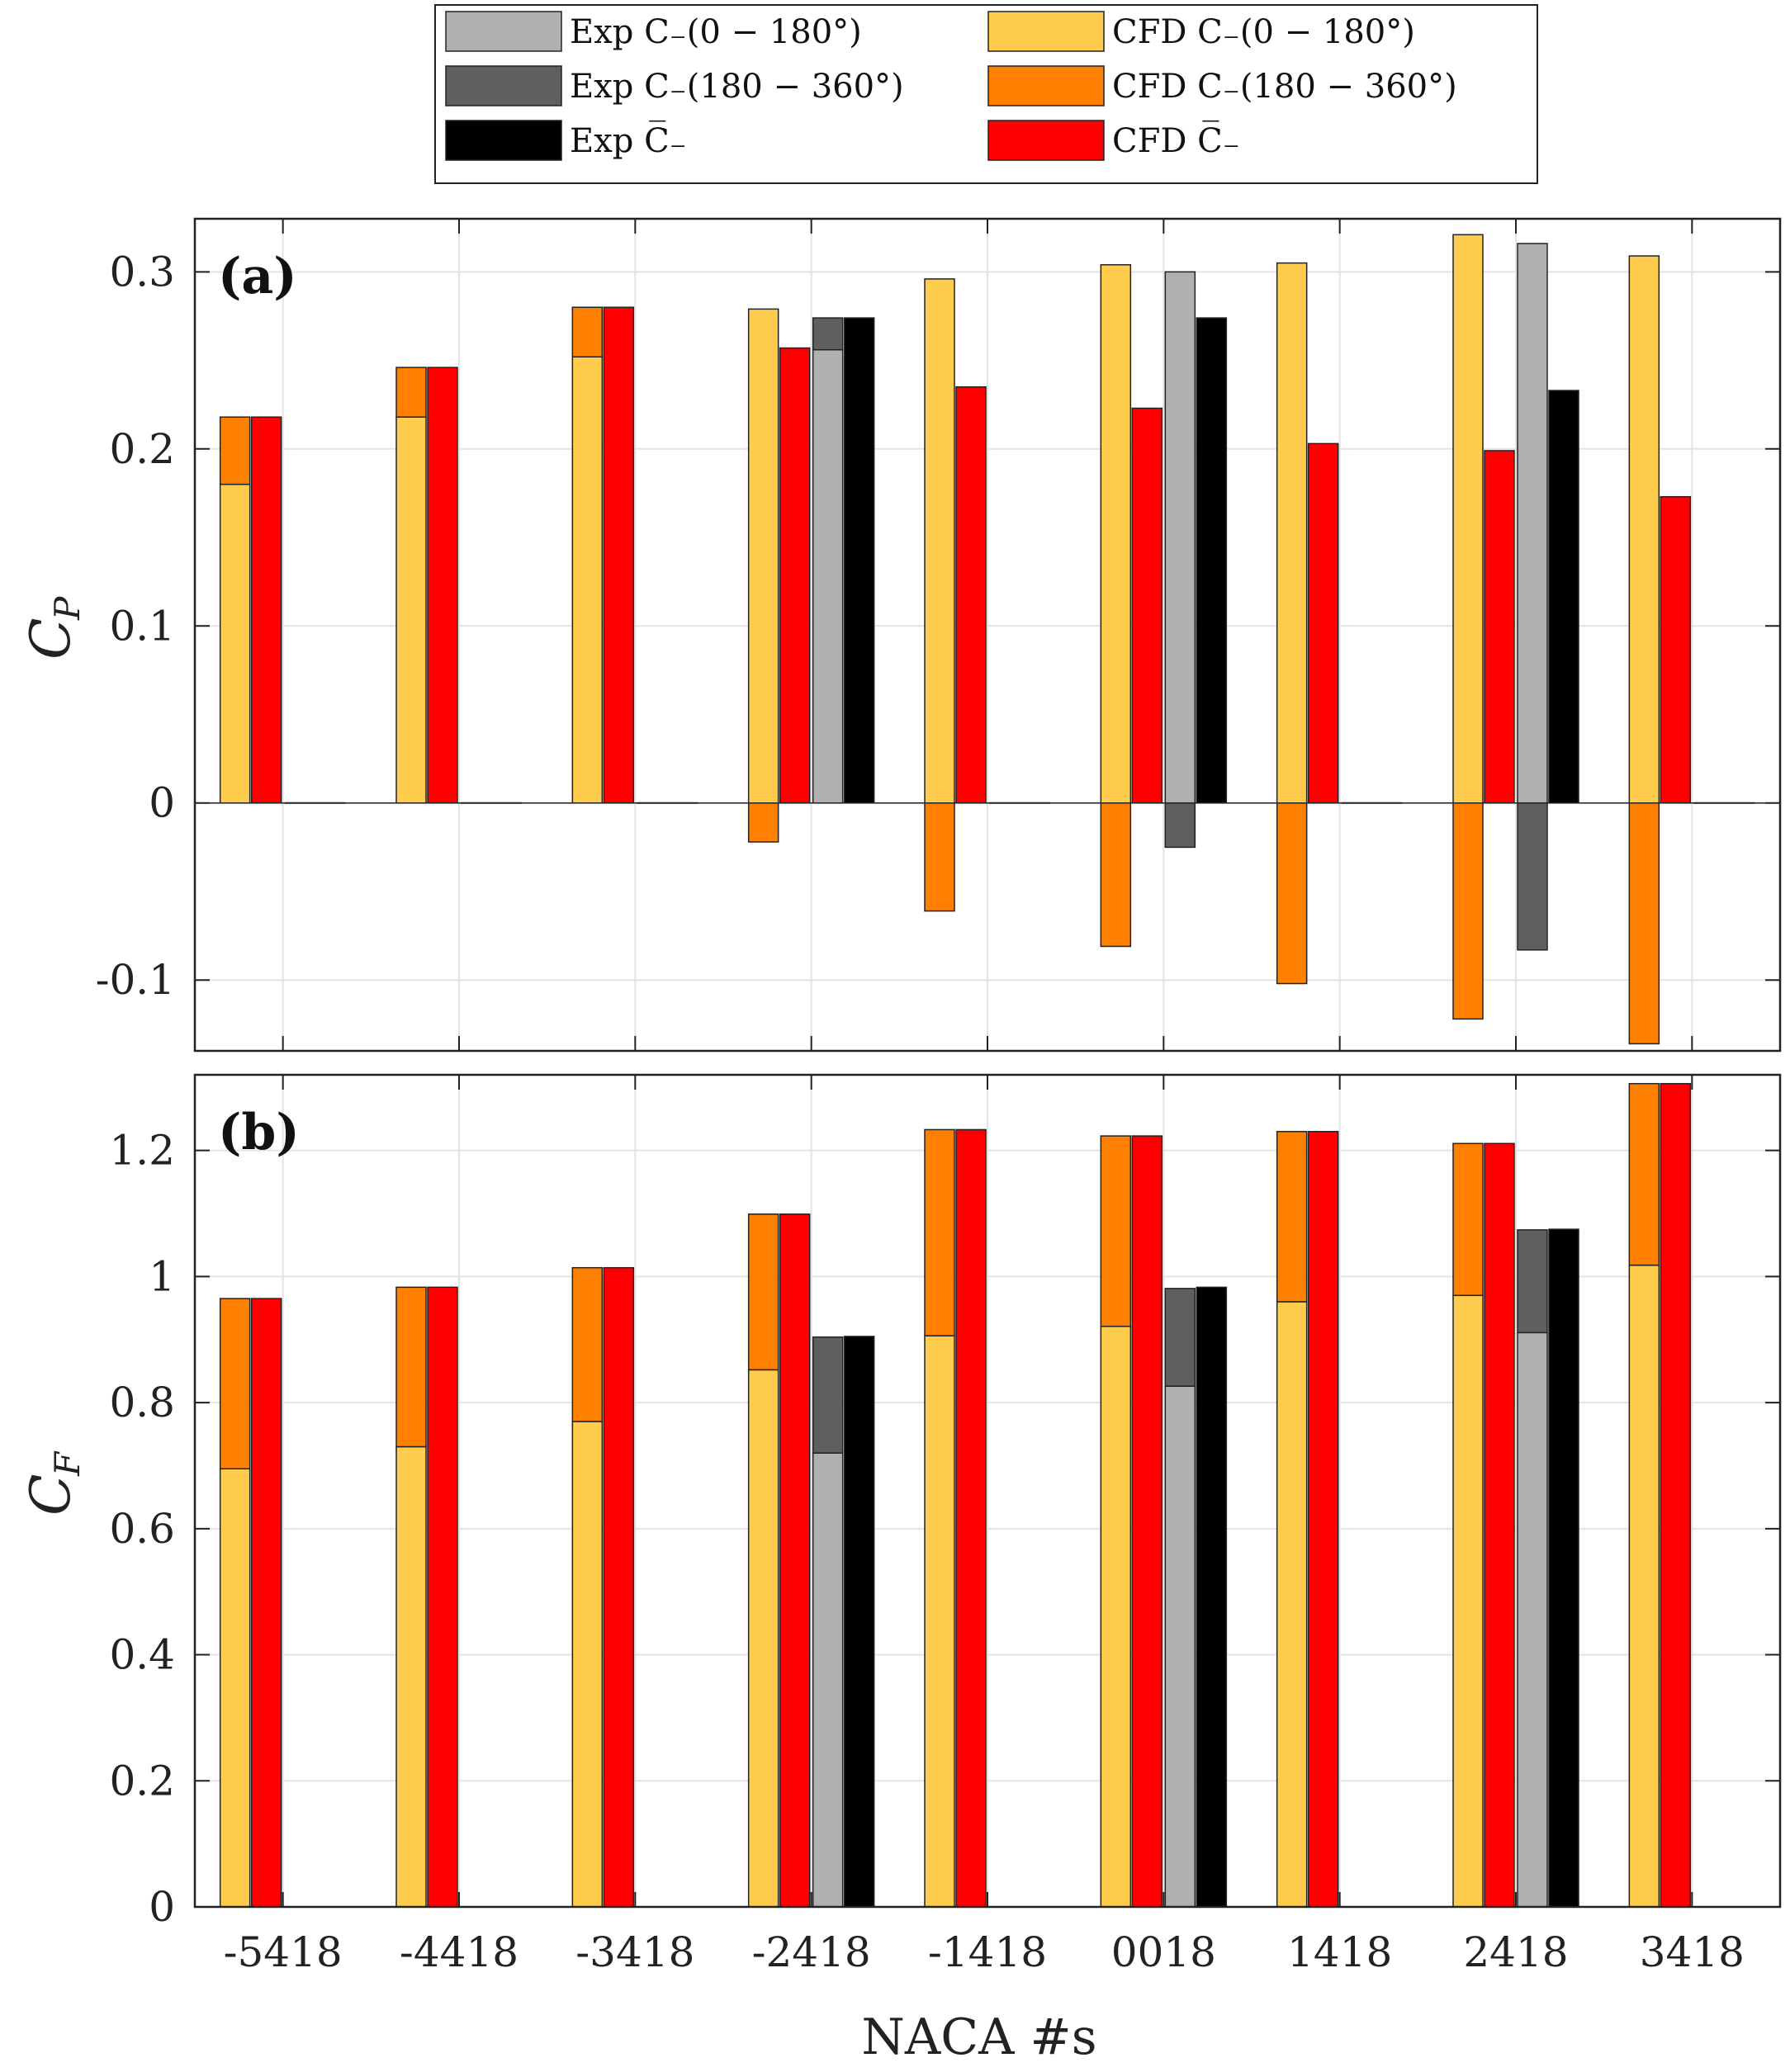  What do you see at coordinates (1692, 1952) in the screenshot?
I see `x-tick-label: 3418` at bounding box center [1692, 1952].